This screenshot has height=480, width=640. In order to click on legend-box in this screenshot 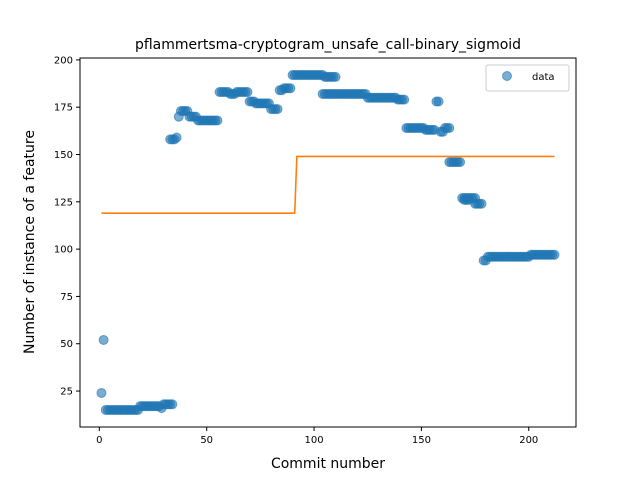, I will do `click(527, 78)`.